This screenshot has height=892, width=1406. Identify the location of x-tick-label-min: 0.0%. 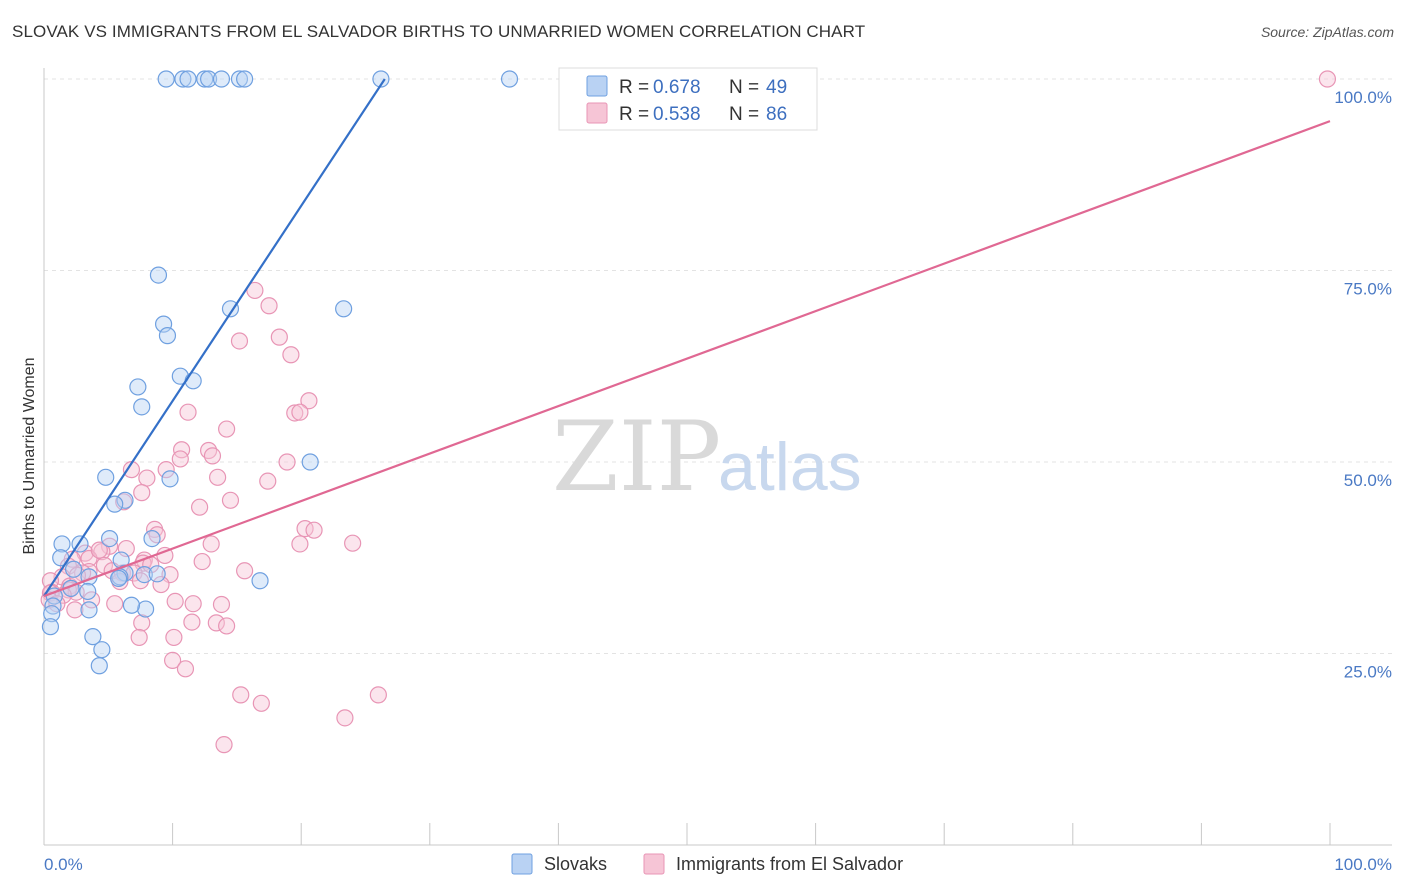
(63, 864).